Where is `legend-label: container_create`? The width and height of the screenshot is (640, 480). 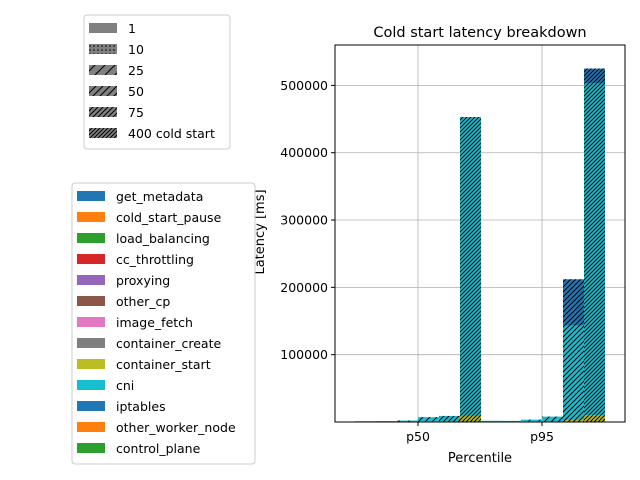 legend-label: container_create is located at coordinates (168, 343).